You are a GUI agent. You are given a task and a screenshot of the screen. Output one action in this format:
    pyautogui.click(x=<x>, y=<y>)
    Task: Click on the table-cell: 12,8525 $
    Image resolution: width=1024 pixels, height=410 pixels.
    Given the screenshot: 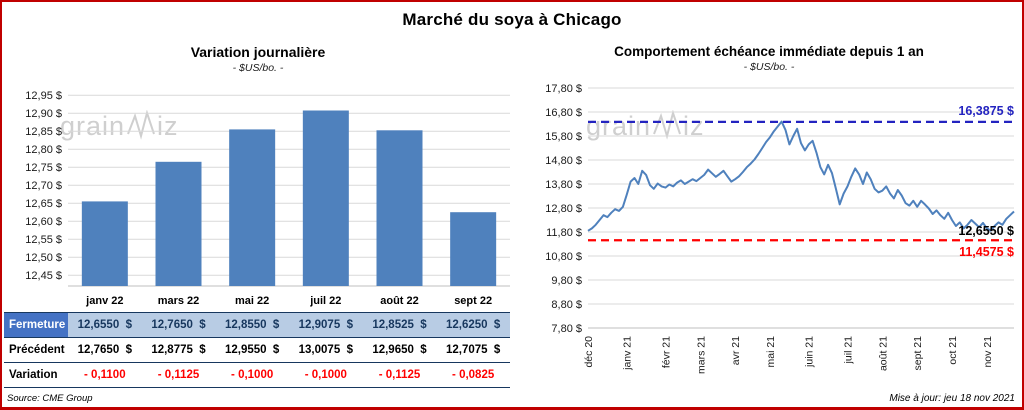 What is the action you would take?
    pyautogui.click(x=399, y=325)
    